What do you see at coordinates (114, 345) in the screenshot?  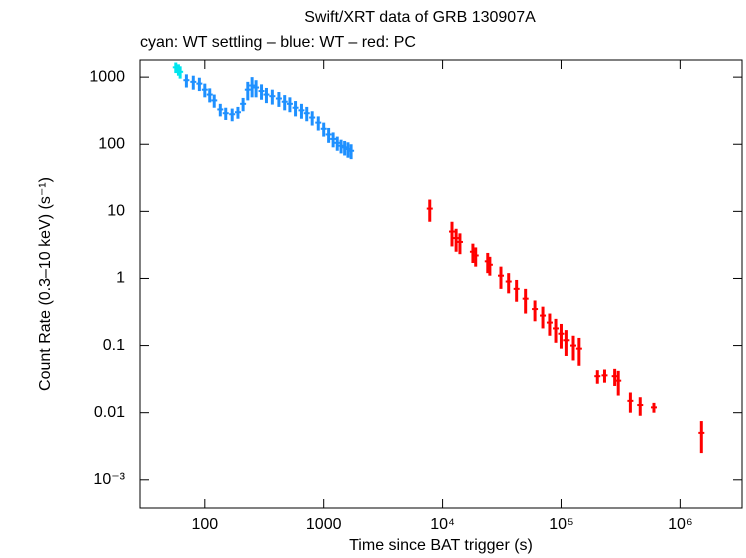 I see `y-tick-label: 0.1` at bounding box center [114, 345].